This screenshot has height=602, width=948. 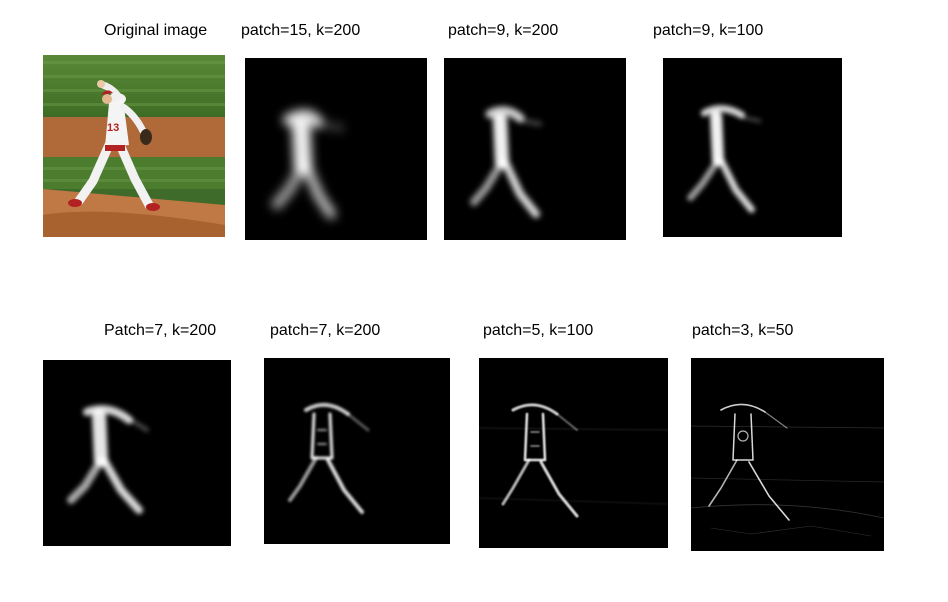 What do you see at coordinates (357, 451) in the screenshot?
I see `saliency-map-patch7-k200-b` at bounding box center [357, 451].